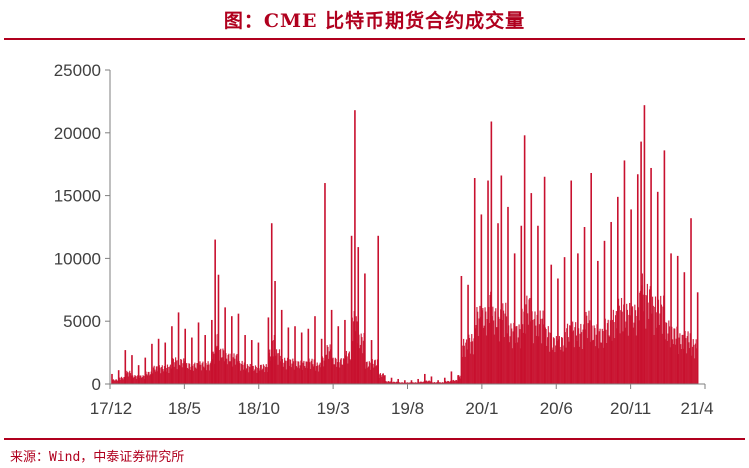 Image resolution: width=749 pixels, height=468 pixels. I want to click on y-tick-label: 5000, so click(82, 321).